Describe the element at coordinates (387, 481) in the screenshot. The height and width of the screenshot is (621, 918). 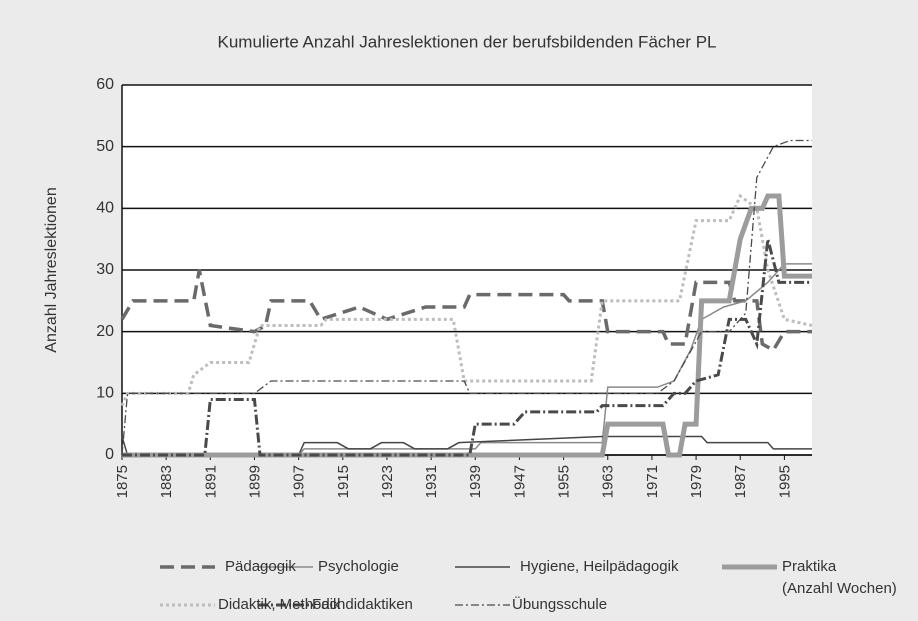
I see `x-tick-label: 1923` at that location.